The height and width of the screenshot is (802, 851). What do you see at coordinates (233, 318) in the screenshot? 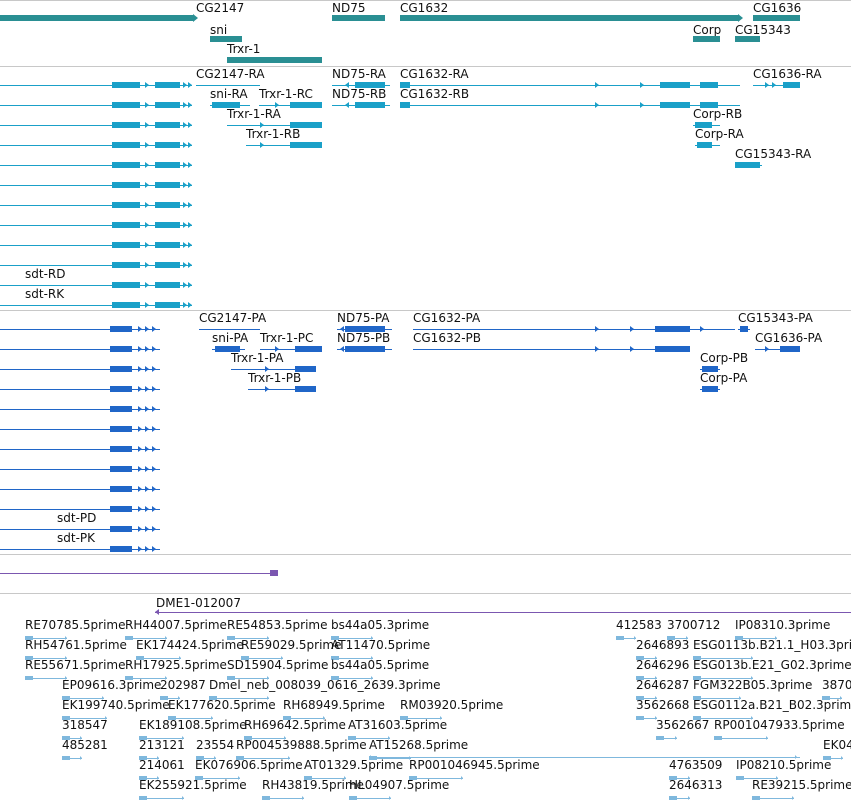
I see `feature-label: CG2147-PA` at bounding box center [233, 318].